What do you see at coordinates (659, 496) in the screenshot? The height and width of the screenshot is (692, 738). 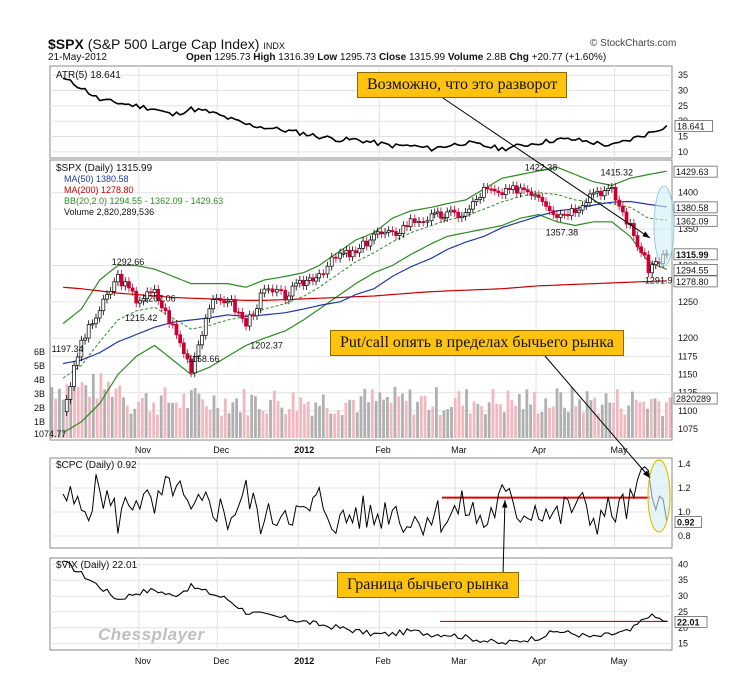 I see `cpc-highlight` at bounding box center [659, 496].